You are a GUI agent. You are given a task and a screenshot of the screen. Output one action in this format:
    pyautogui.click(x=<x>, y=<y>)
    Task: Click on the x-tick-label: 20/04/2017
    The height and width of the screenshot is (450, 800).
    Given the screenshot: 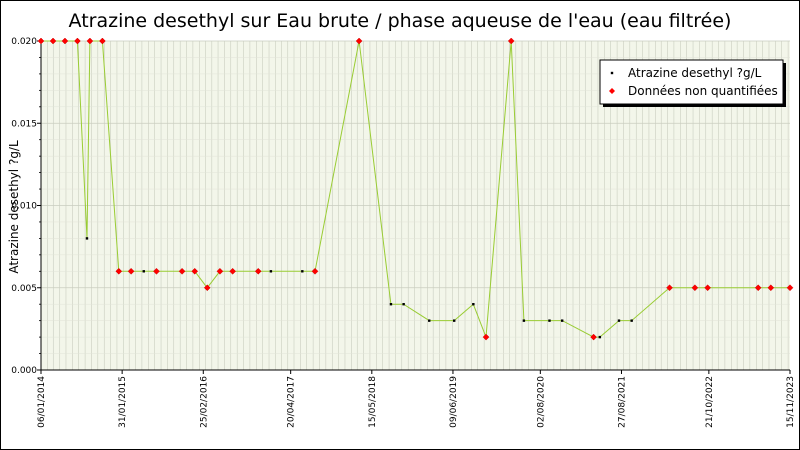 What is the action you would take?
    pyautogui.click(x=292, y=402)
    